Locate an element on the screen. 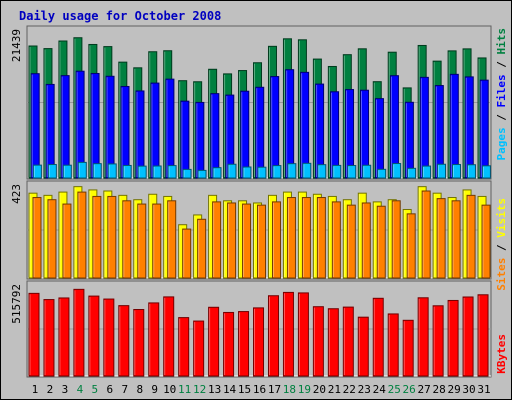 Image resolution: width=512 pixels, height=400 pixels. y-max-label: 21439 is located at coordinates (16, 45).